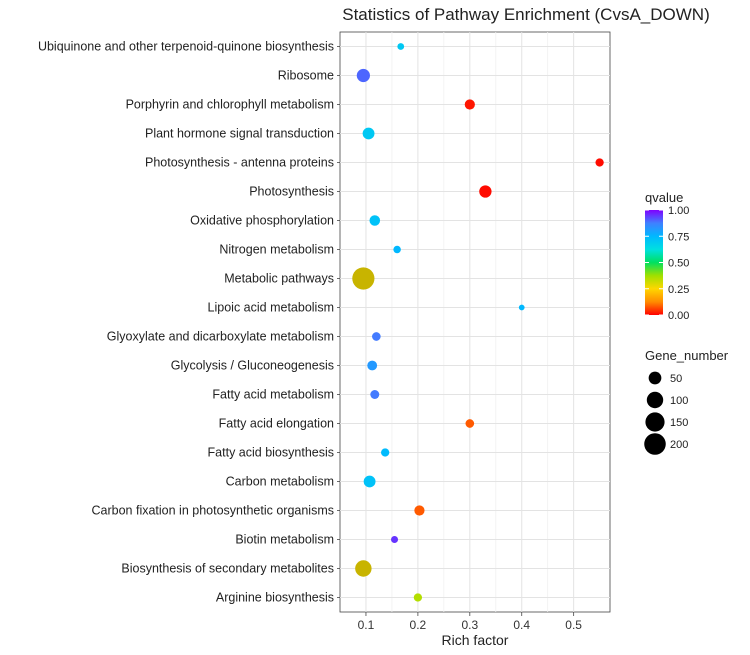  What do you see at coordinates (279, 279) in the screenshot?
I see `category-label: Metabolic pathways` at bounding box center [279, 279].